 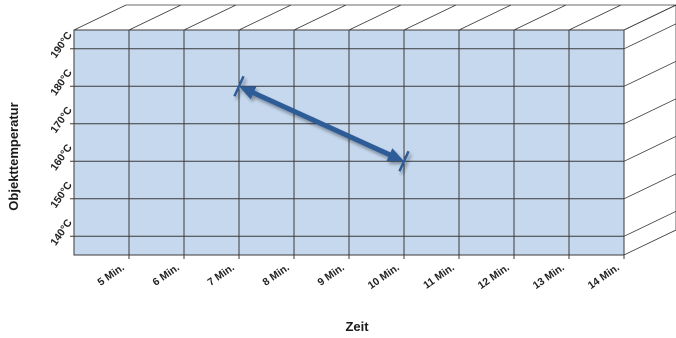 I want to click on y-axis-ticks: 140°C 150°C 160°C 170°C 180°C 190°C, so click(x=61, y=138).